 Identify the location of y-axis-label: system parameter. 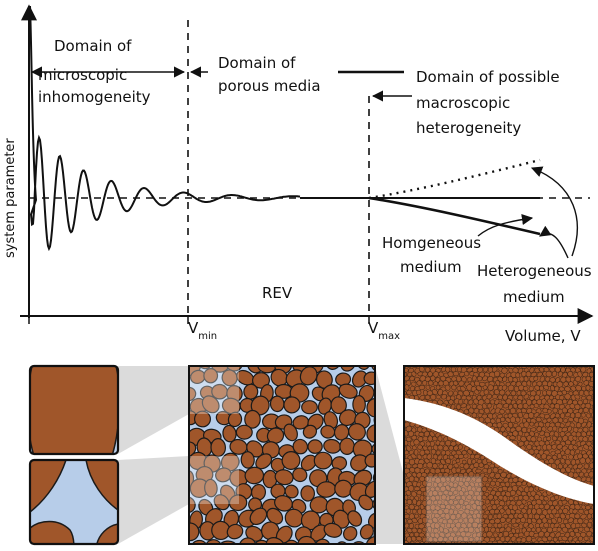
(10, 198).